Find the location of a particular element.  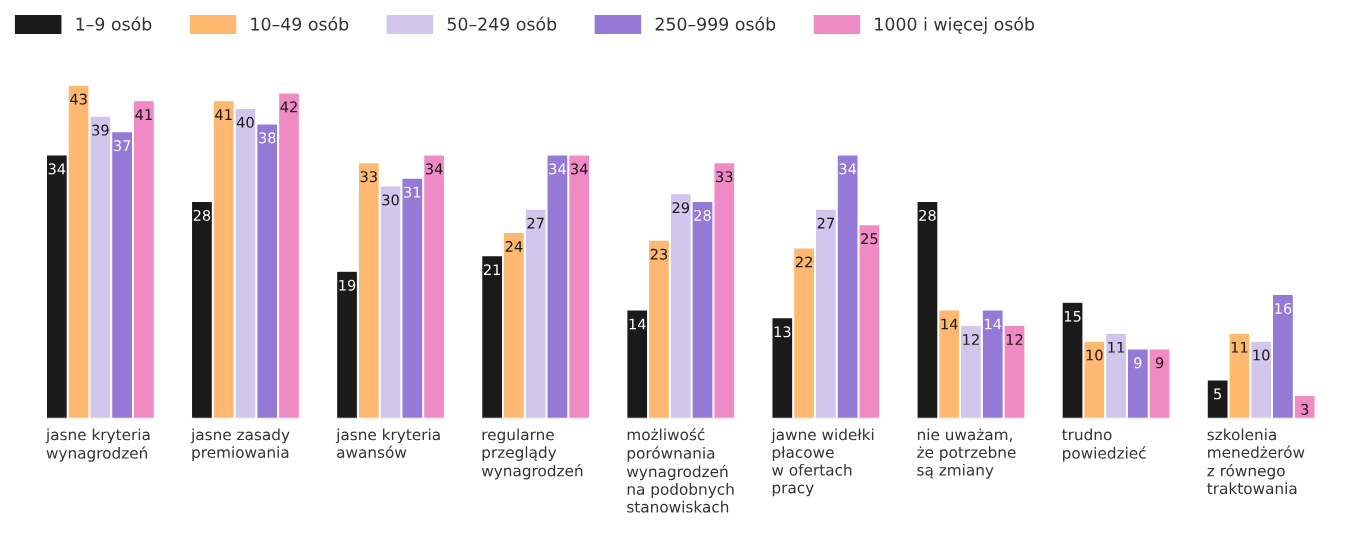

data-label: 3 is located at coordinates (1305, 409).